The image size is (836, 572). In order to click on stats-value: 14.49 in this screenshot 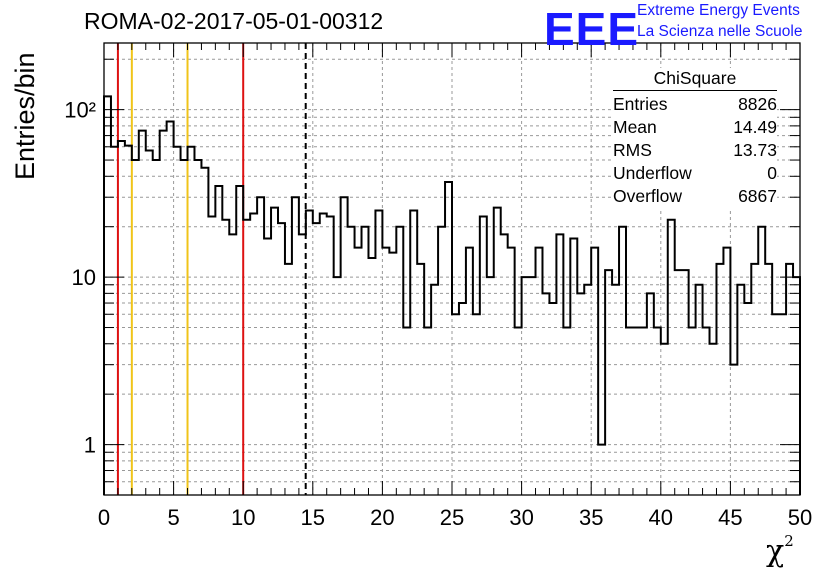, I will do `click(755, 127)`.